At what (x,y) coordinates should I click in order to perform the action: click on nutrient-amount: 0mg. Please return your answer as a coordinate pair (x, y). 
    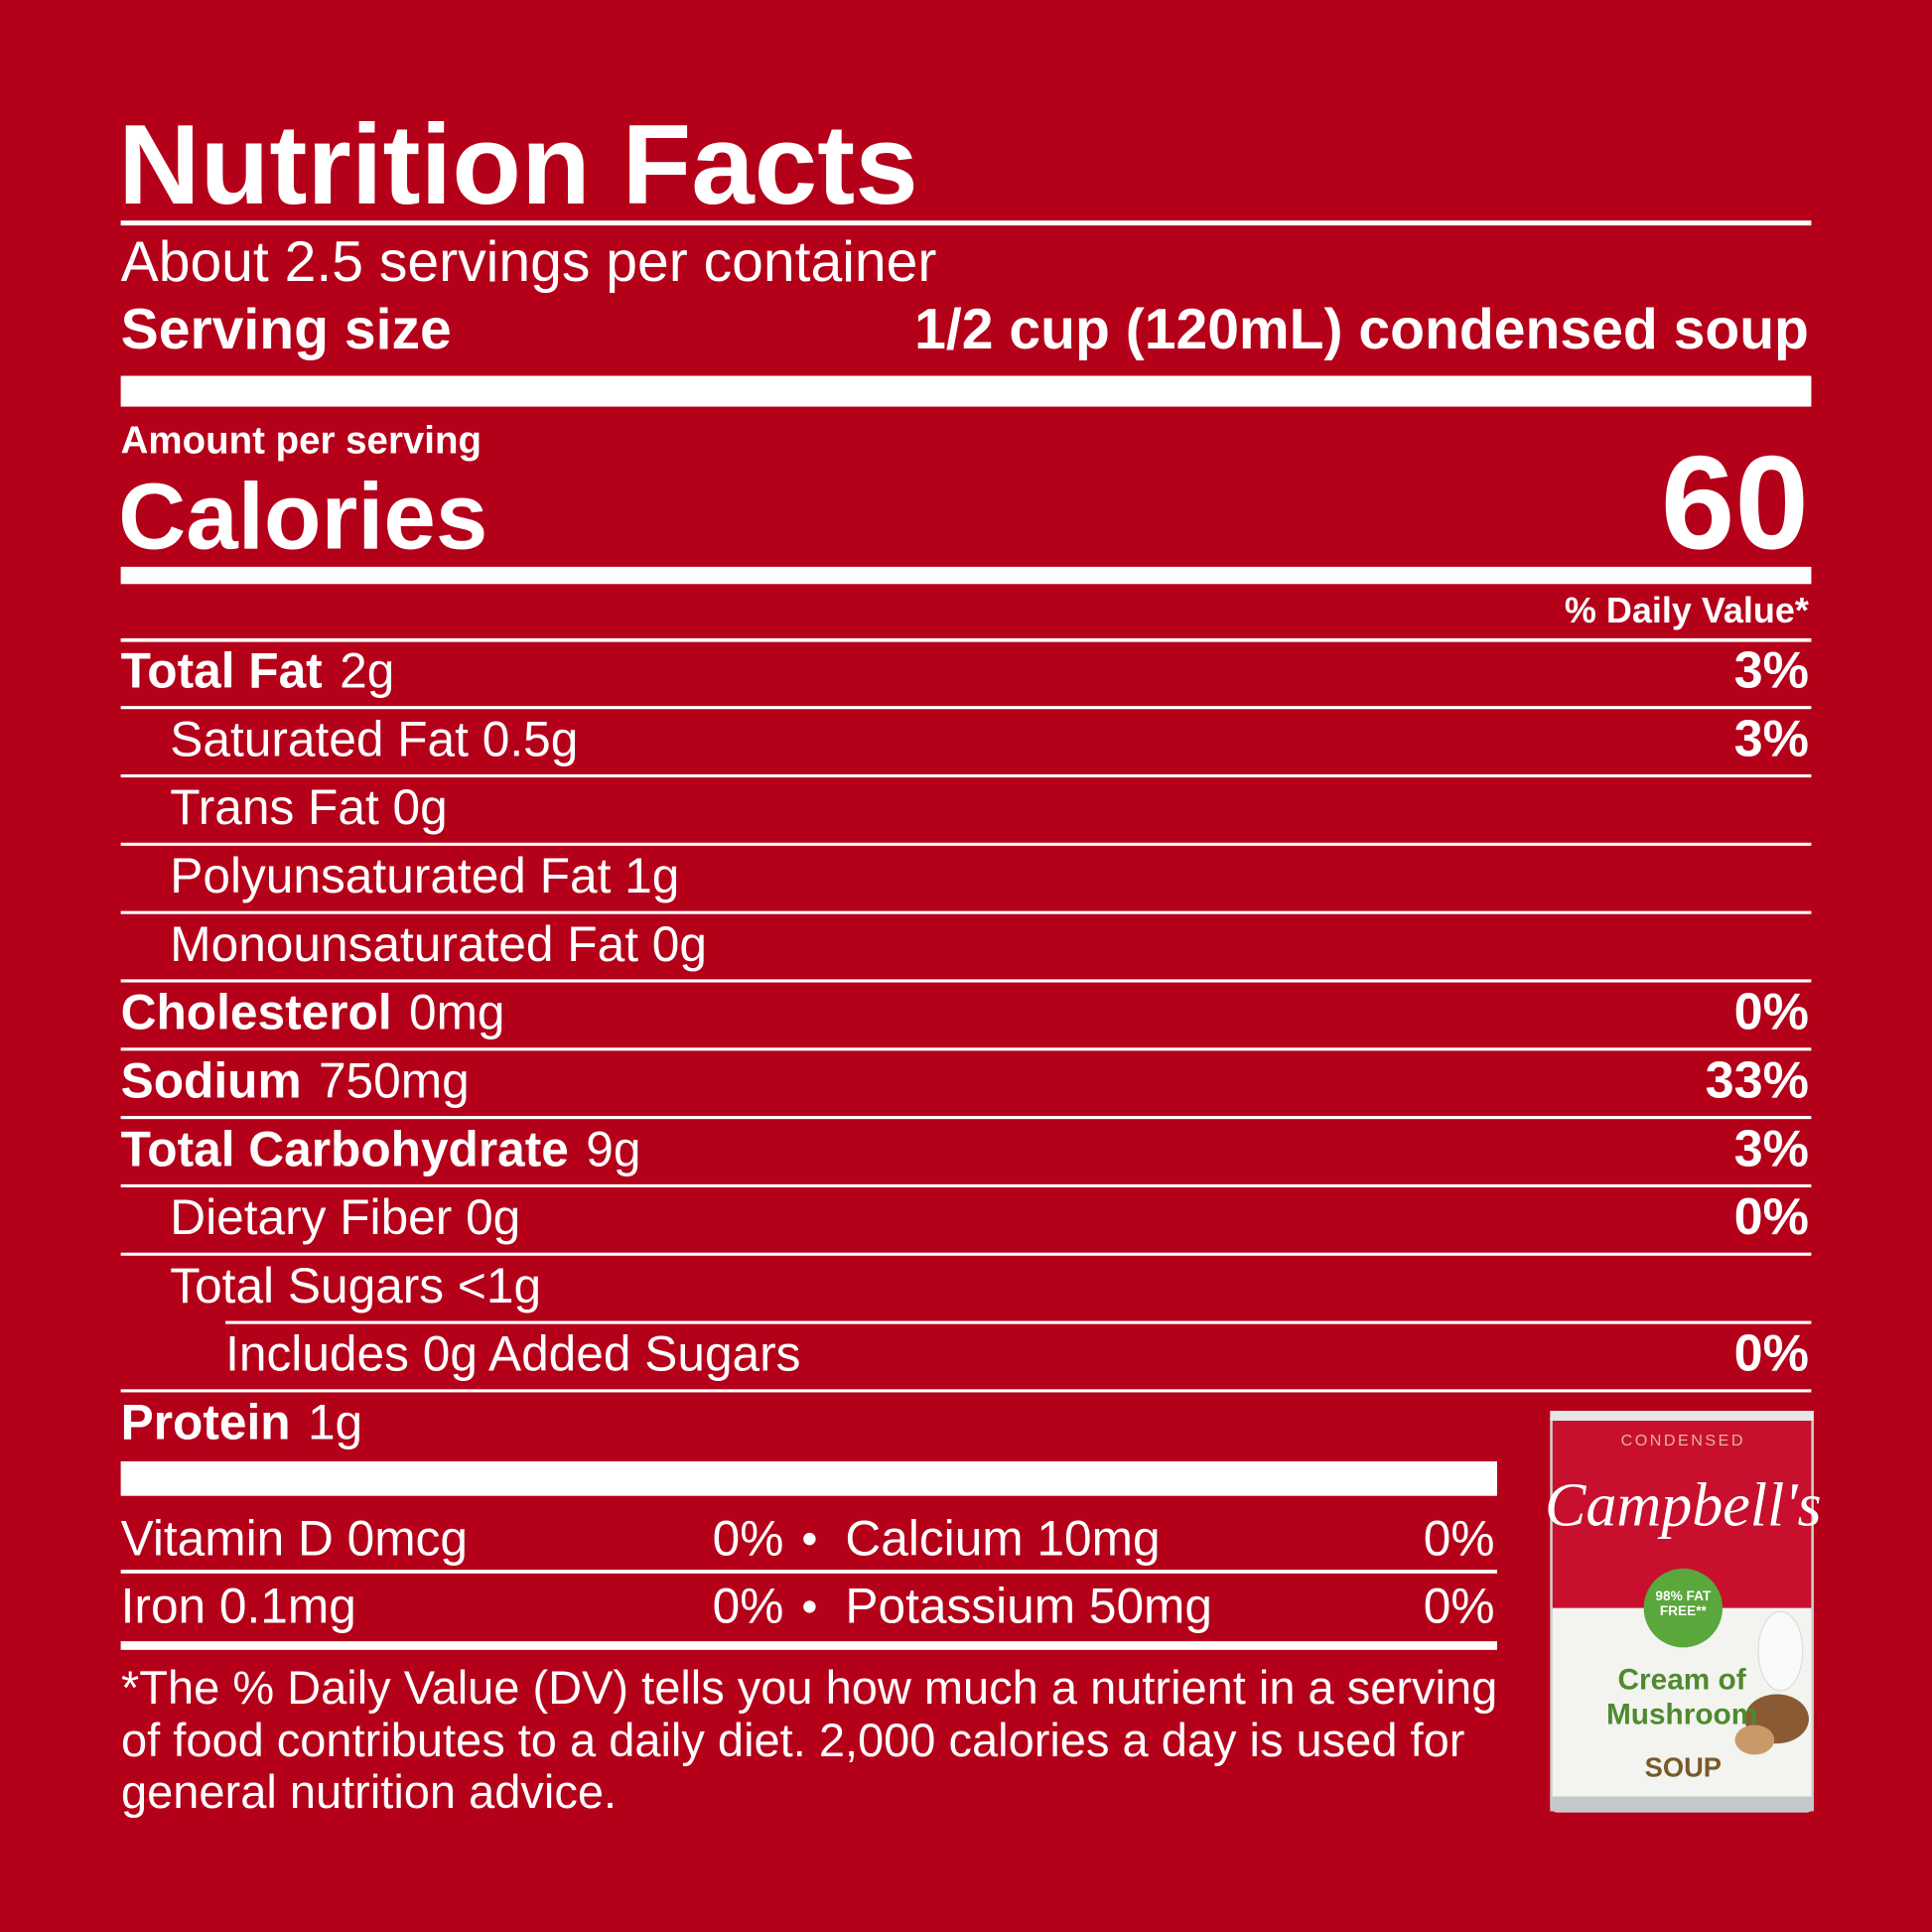
    Looking at the image, I should click on (457, 1012).